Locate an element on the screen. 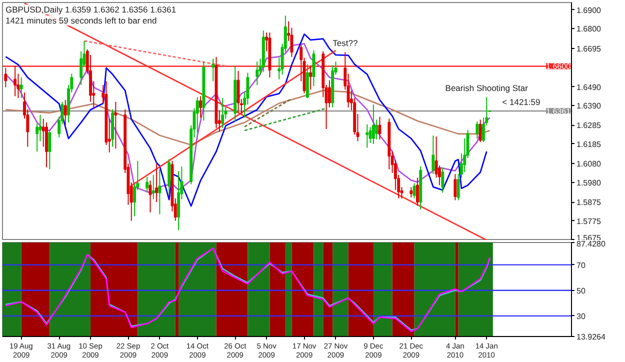  ref-line-label: 1.6361 is located at coordinates (559, 111).